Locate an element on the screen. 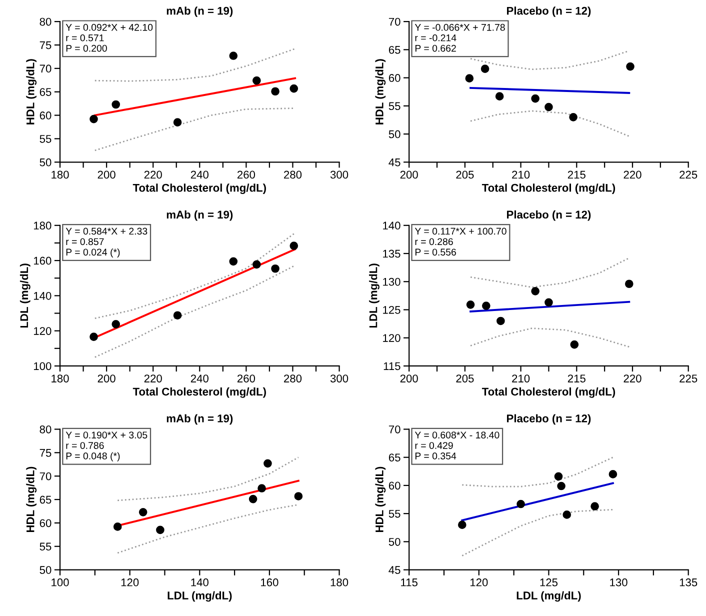  x-tick-label: 140 is located at coordinates (199, 582).